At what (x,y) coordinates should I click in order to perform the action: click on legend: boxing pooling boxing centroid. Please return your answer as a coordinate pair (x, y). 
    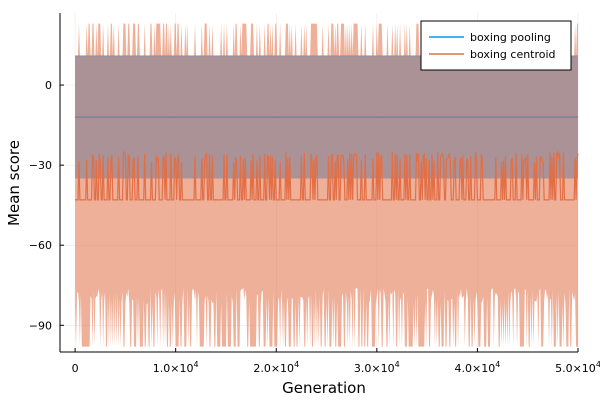
    Looking at the image, I should click on (496, 45).